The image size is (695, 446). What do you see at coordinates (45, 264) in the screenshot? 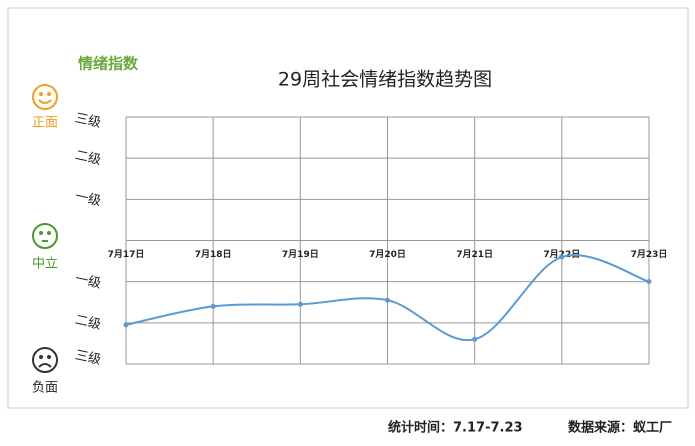
I see `sentiment-label: 中立` at bounding box center [45, 264].